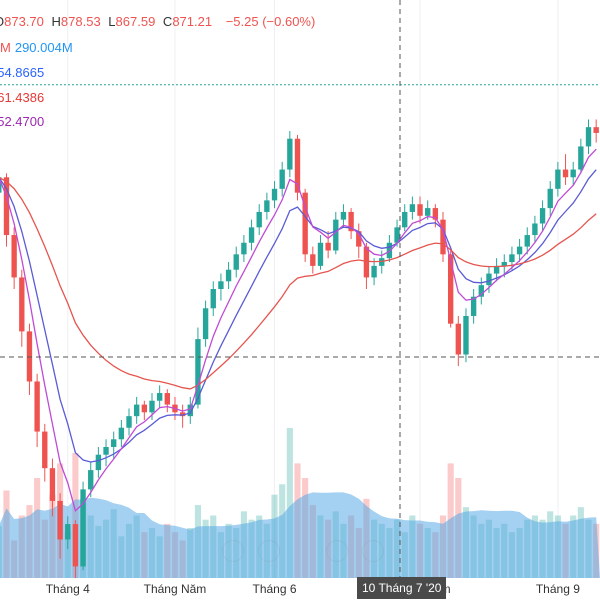  Describe the element at coordinates (167, 21) in the screenshot. I see `ohlc-close-label: C` at that location.